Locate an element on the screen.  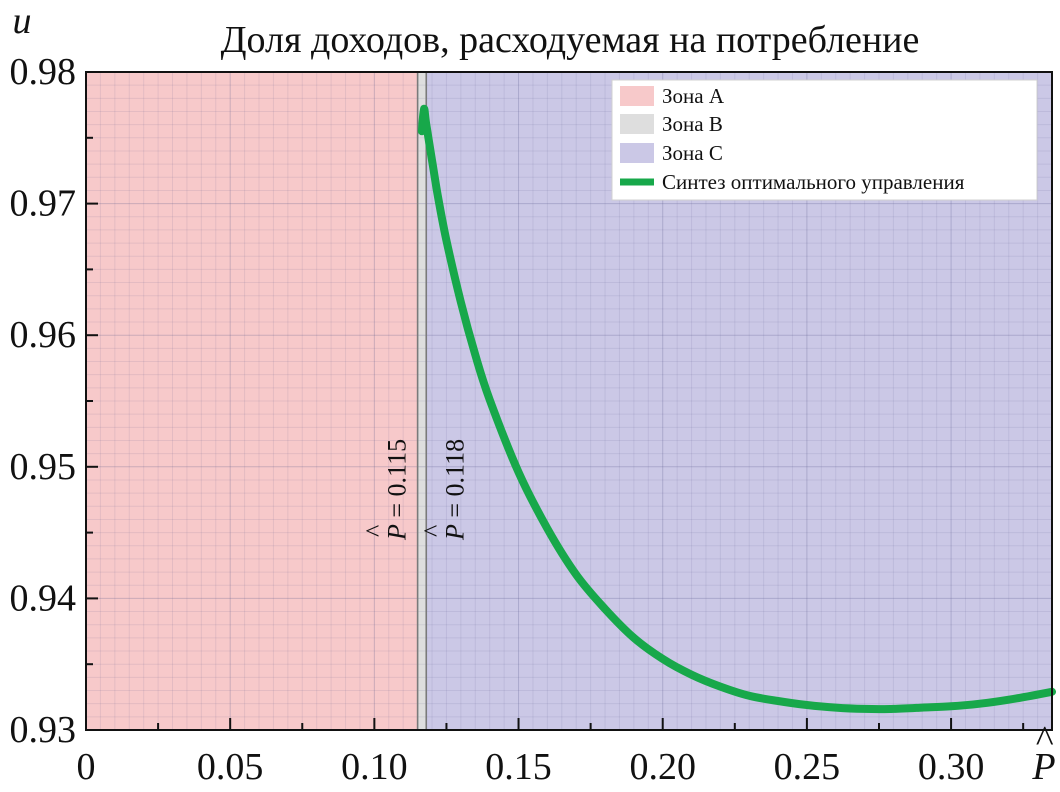
x-ticks: 0 0.05 0.10 0.15 0.20 0.25 0.30 is located at coordinates (551, 753).